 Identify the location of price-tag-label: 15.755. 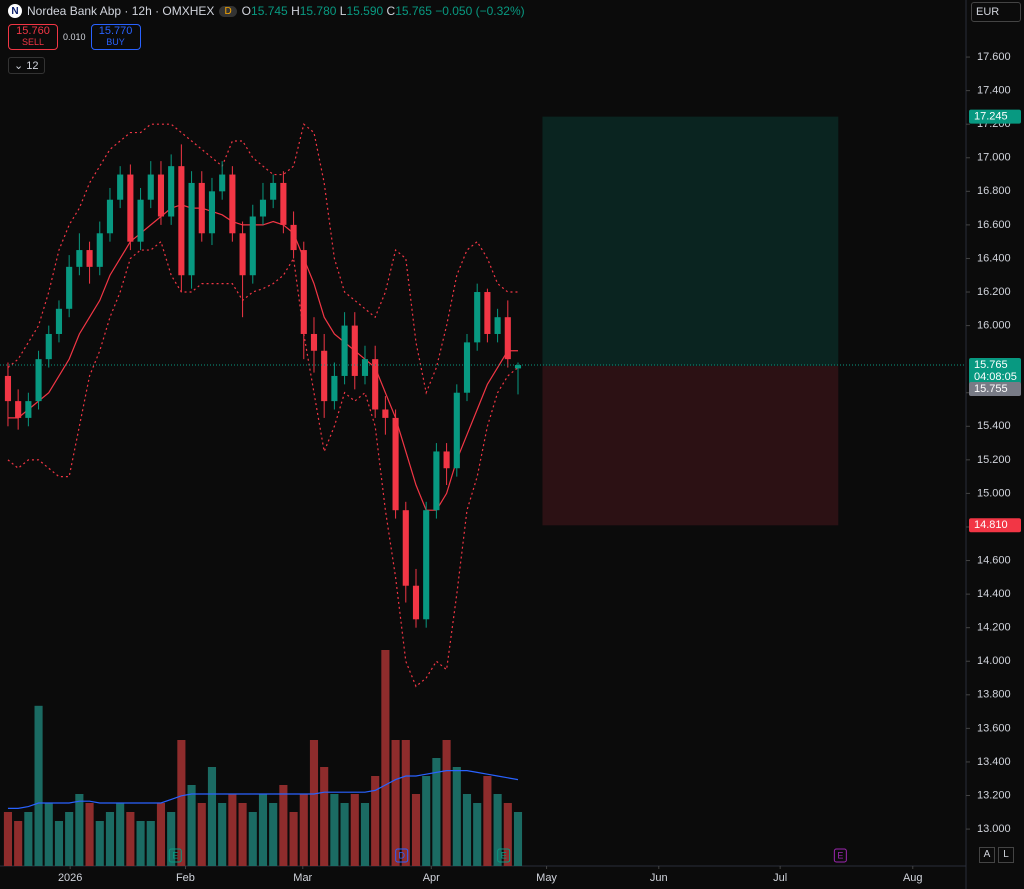
(991, 389).